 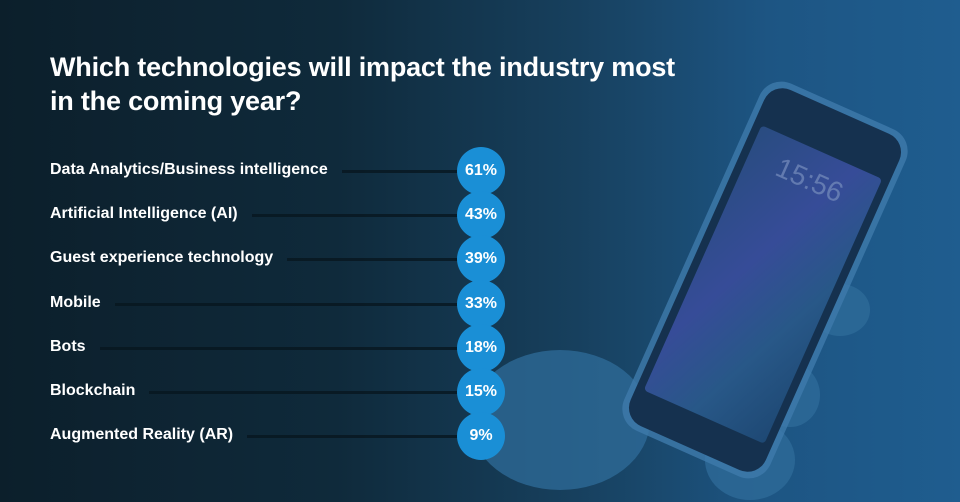 I want to click on category-label: Mobile, so click(x=75, y=302).